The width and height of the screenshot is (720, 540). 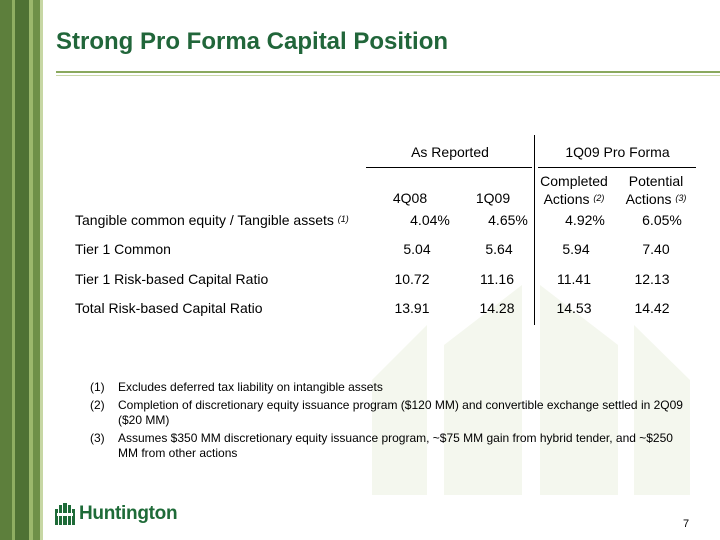 I want to click on page-title: Strong Pro Forma Capital Position, so click(x=252, y=41).